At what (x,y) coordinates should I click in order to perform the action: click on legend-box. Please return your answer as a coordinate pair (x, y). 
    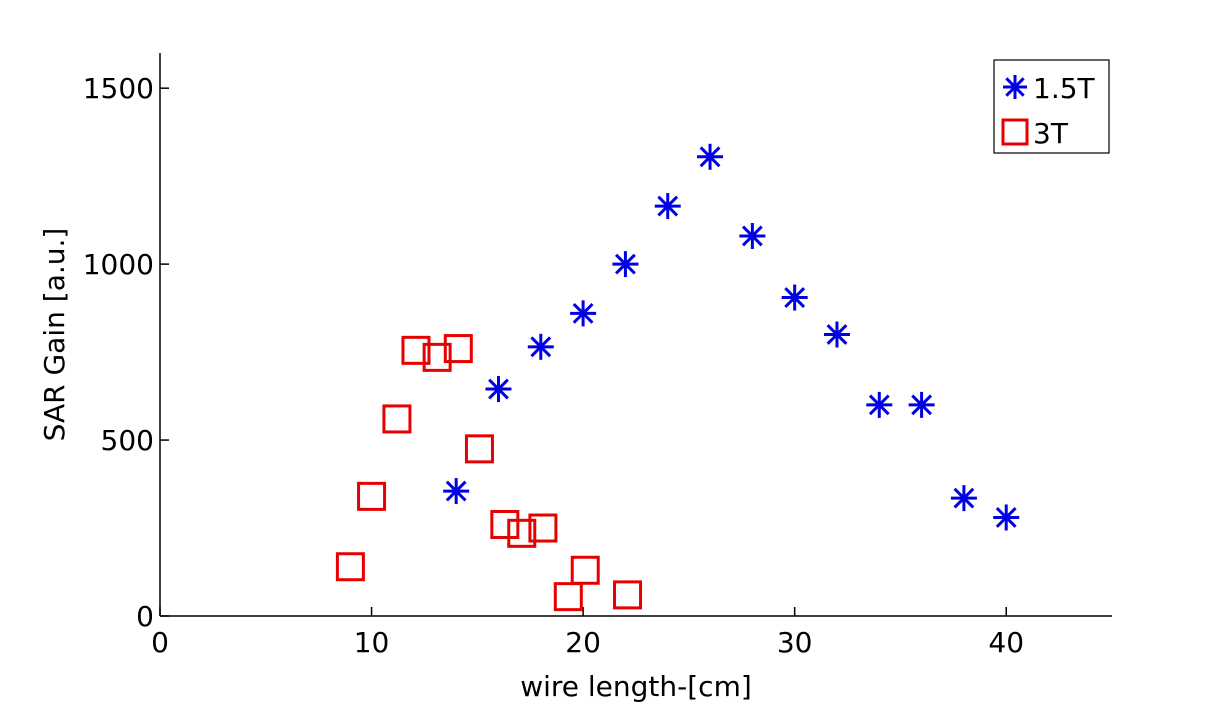
    Looking at the image, I should click on (1051, 106).